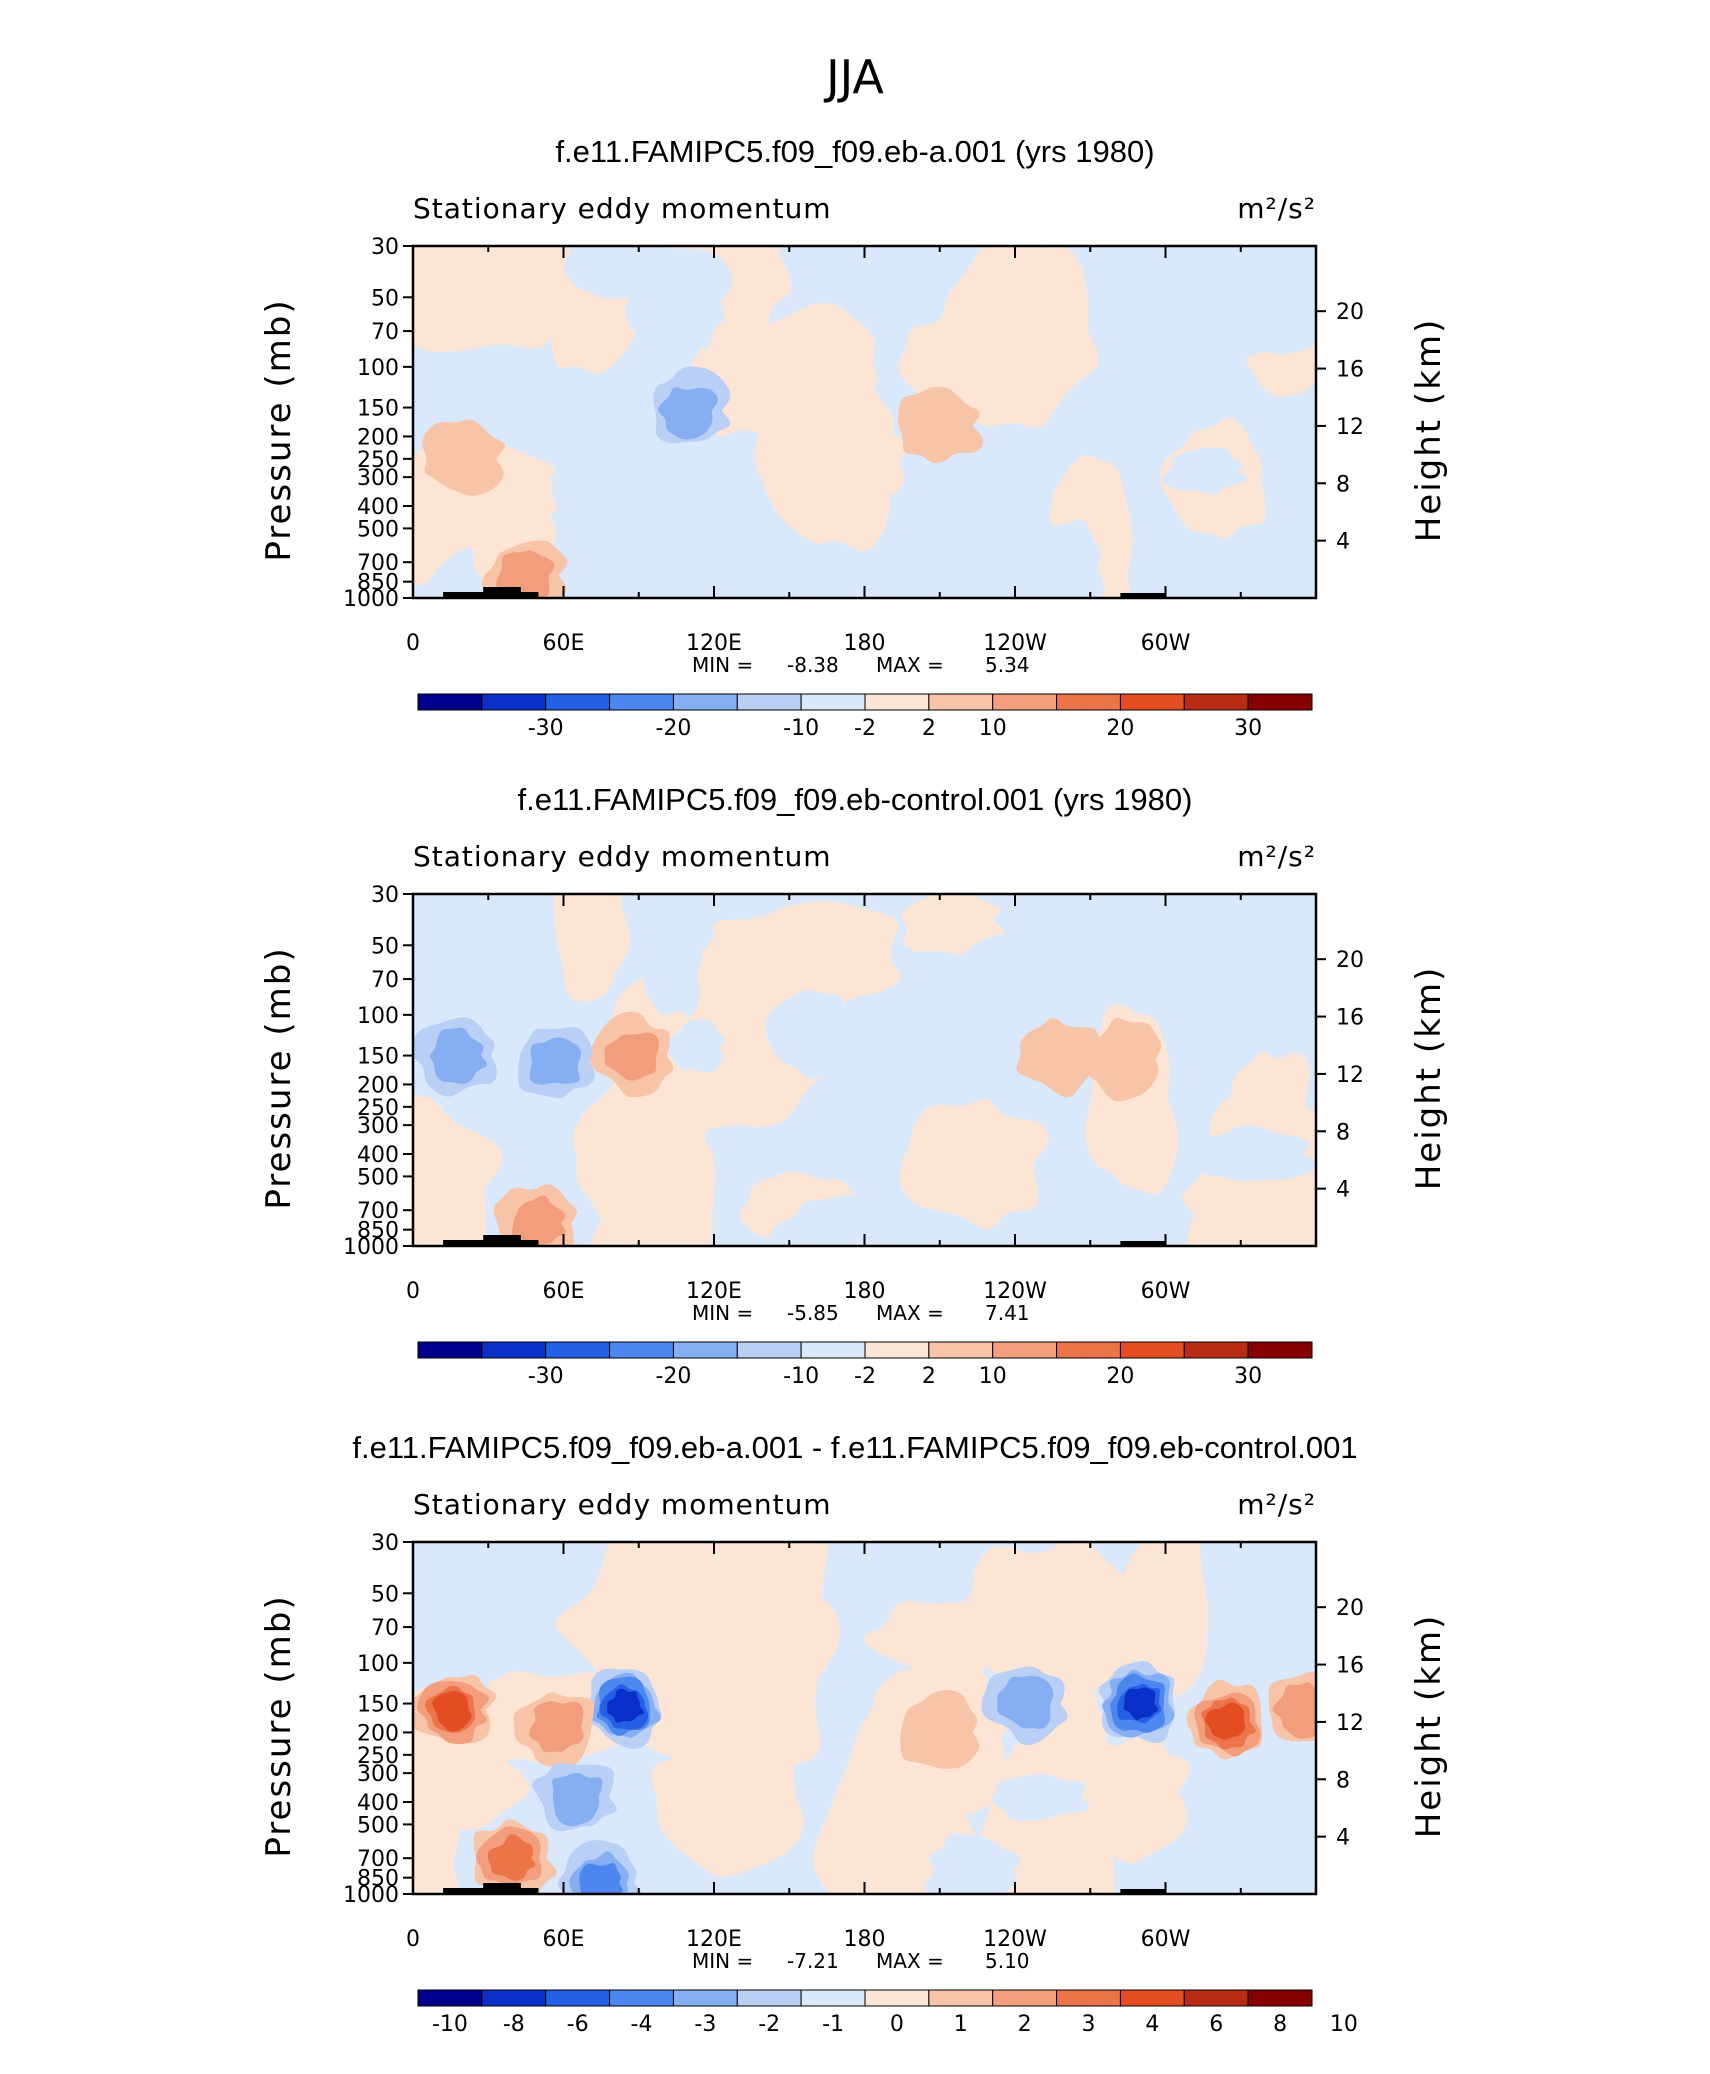  I want to click on min-label: MIN =, so click(722, 1313).